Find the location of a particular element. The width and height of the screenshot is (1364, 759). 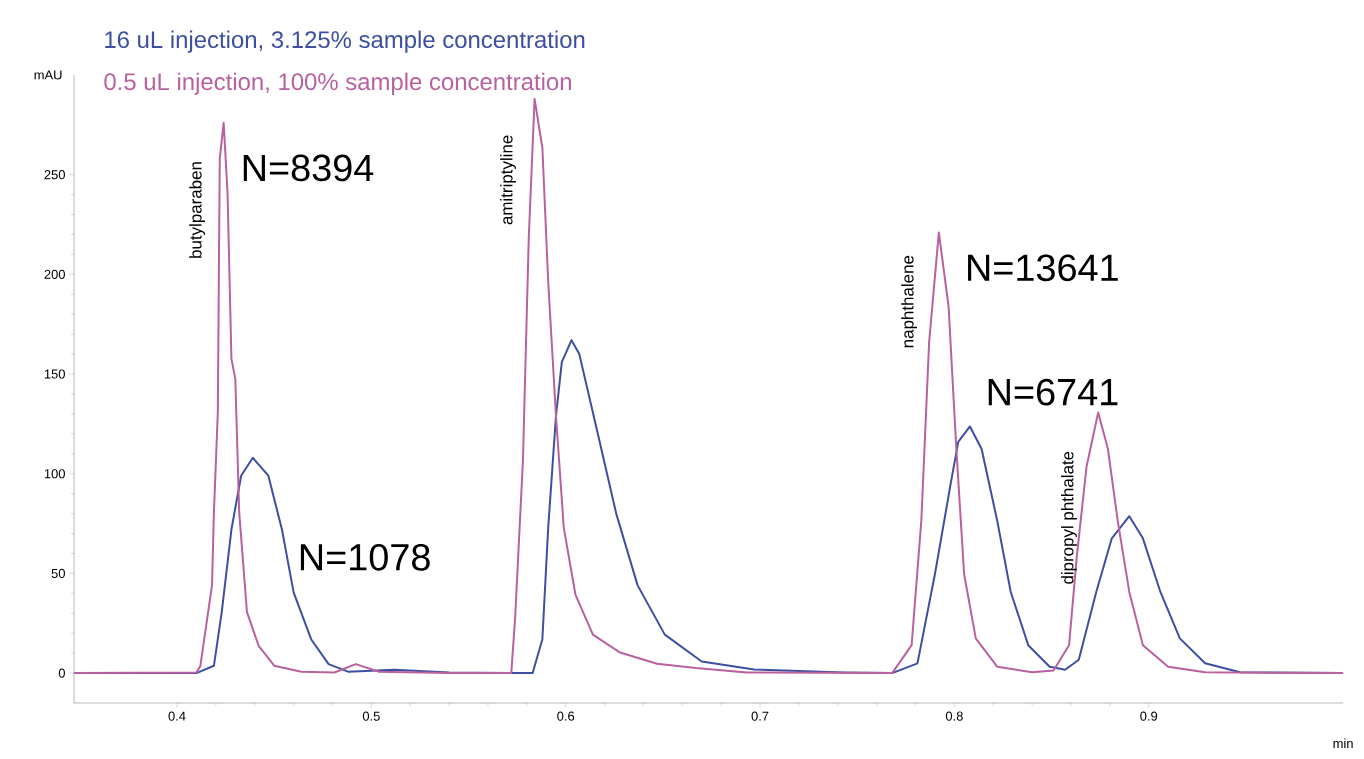

annotation: N=8394 is located at coordinates (308, 168).